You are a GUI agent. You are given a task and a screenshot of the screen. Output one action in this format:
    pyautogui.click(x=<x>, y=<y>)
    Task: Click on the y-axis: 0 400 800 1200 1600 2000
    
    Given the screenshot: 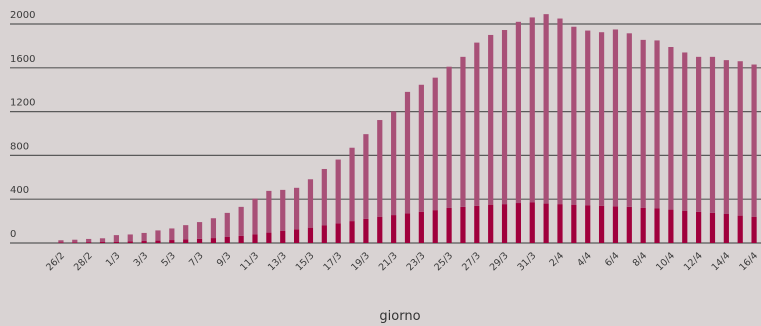 What is the action you would take?
    pyautogui.click(x=22, y=125)
    